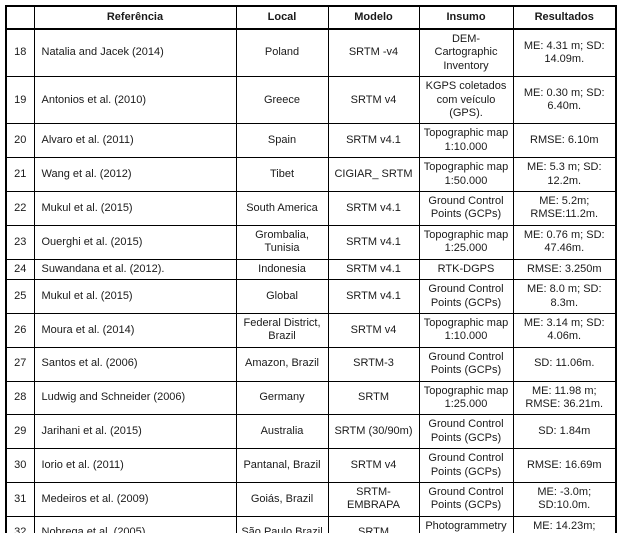  I want to click on cell-resultados: RMSE: 6.10m, so click(564, 141).